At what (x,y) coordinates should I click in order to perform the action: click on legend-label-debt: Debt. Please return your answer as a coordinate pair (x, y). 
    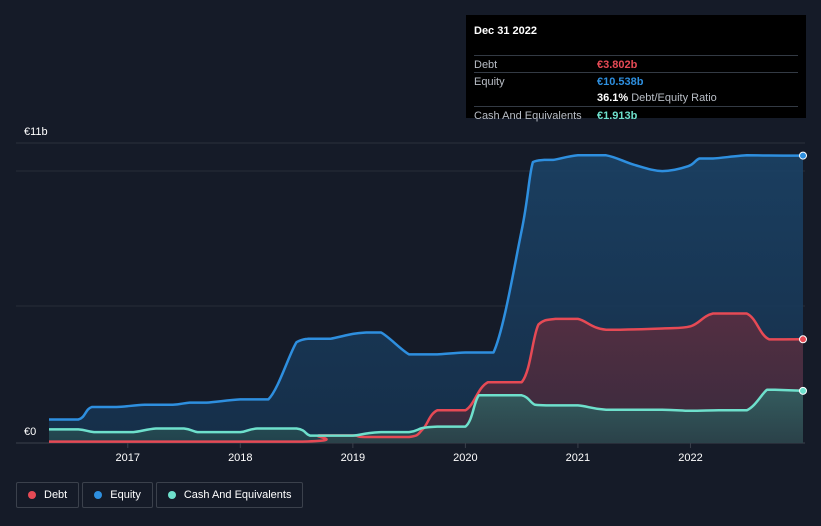
    Looking at the image, I should click on (56, 495).